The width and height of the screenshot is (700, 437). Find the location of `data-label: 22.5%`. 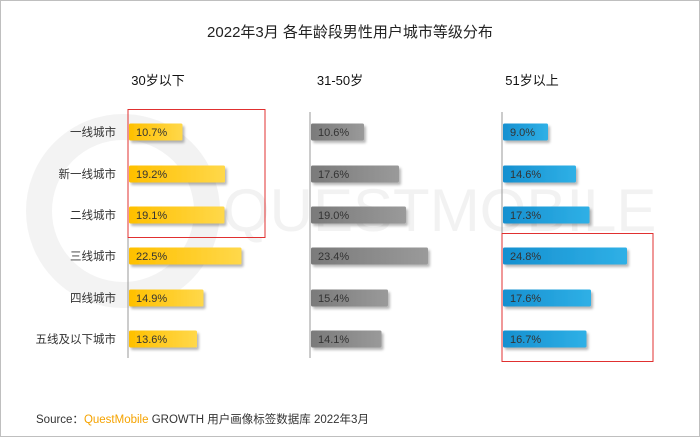

data-label: 22.5% is located at coordinates (151, 257).